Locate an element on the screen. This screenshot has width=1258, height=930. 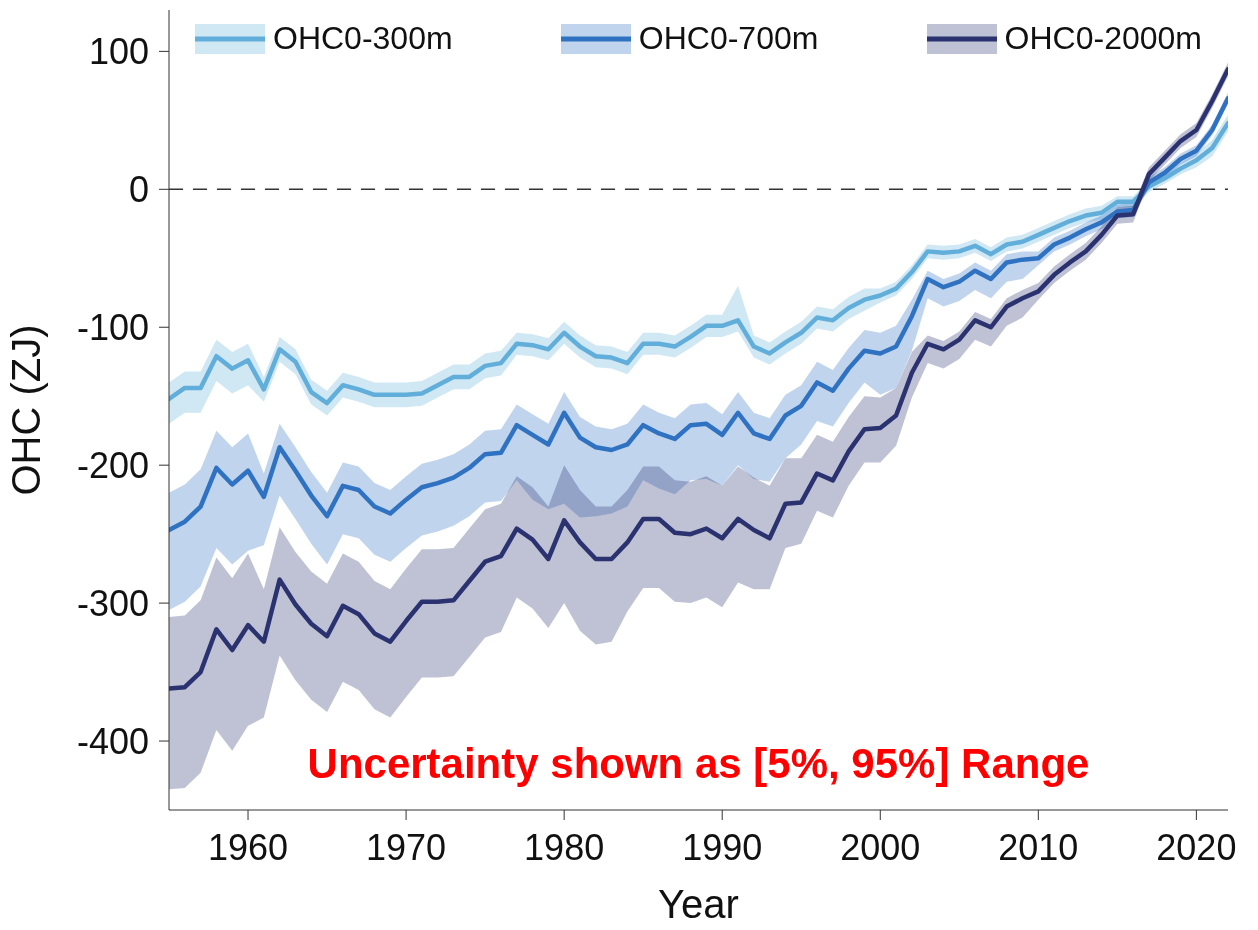
x-tick-label: 1990 is located at coordinates (722, 847).